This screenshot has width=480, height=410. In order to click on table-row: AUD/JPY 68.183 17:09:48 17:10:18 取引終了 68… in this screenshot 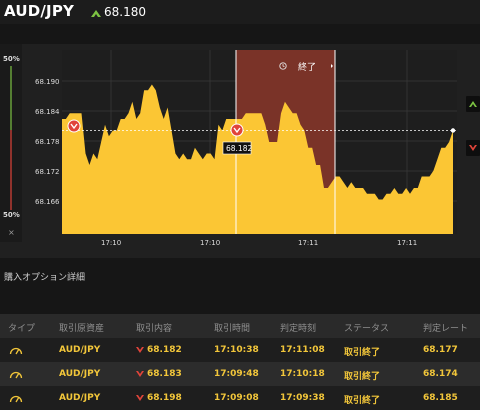, I will do `click(240, 374)`.